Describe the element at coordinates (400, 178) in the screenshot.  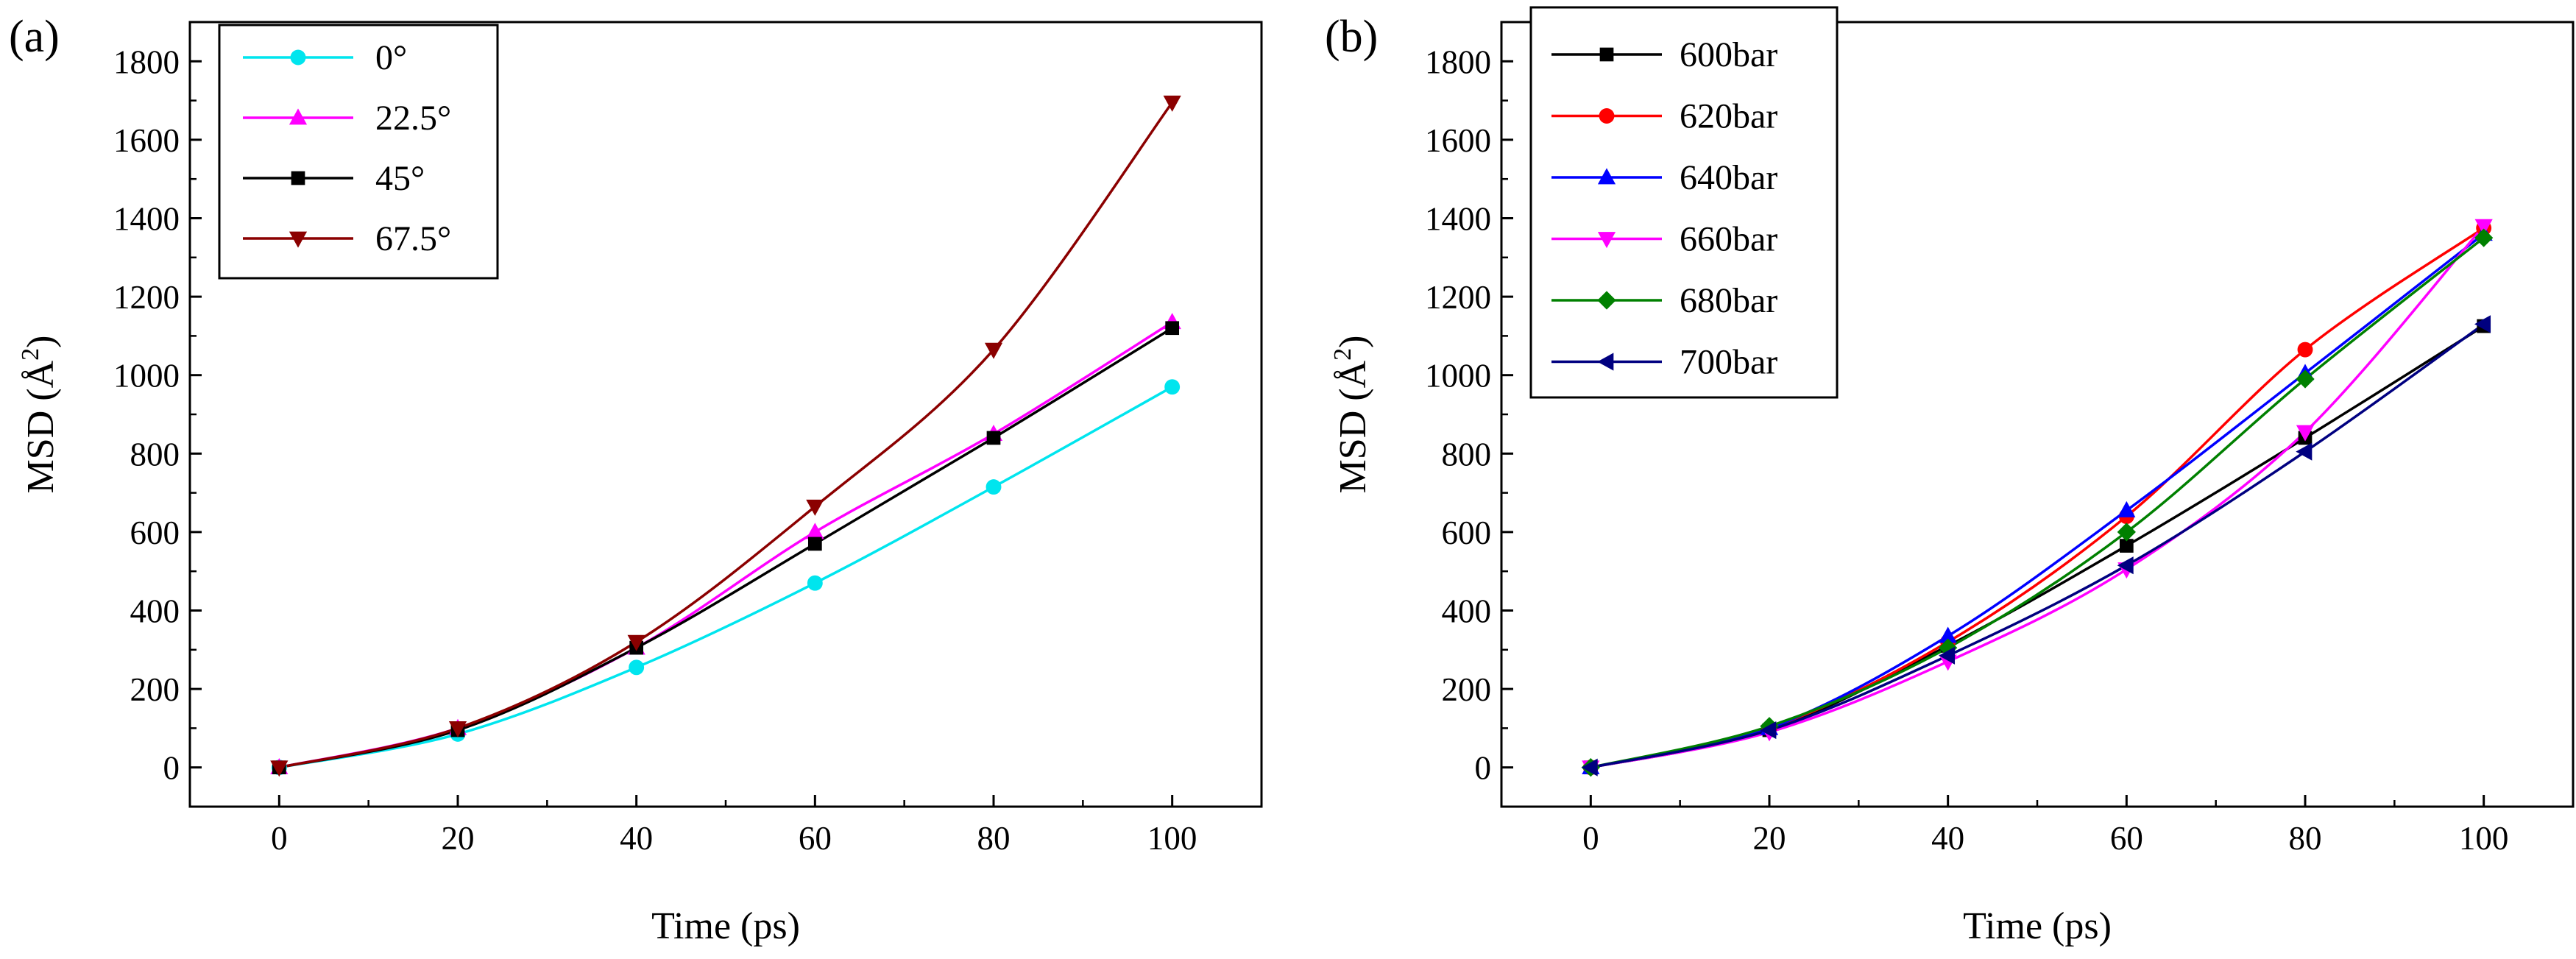
I see `legend-label-a-2: 45°` at that location.